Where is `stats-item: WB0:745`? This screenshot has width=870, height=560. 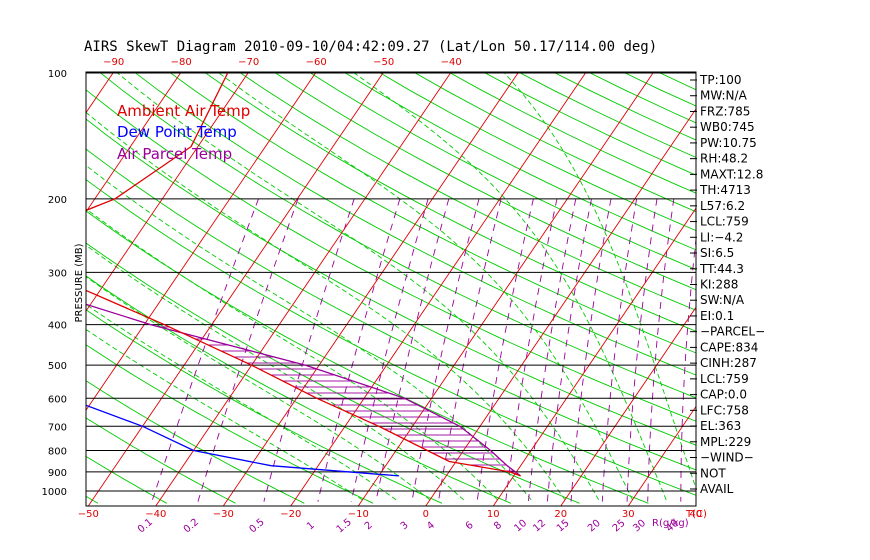 stats-item: WB0:745 is located at coordinates (727, 127).